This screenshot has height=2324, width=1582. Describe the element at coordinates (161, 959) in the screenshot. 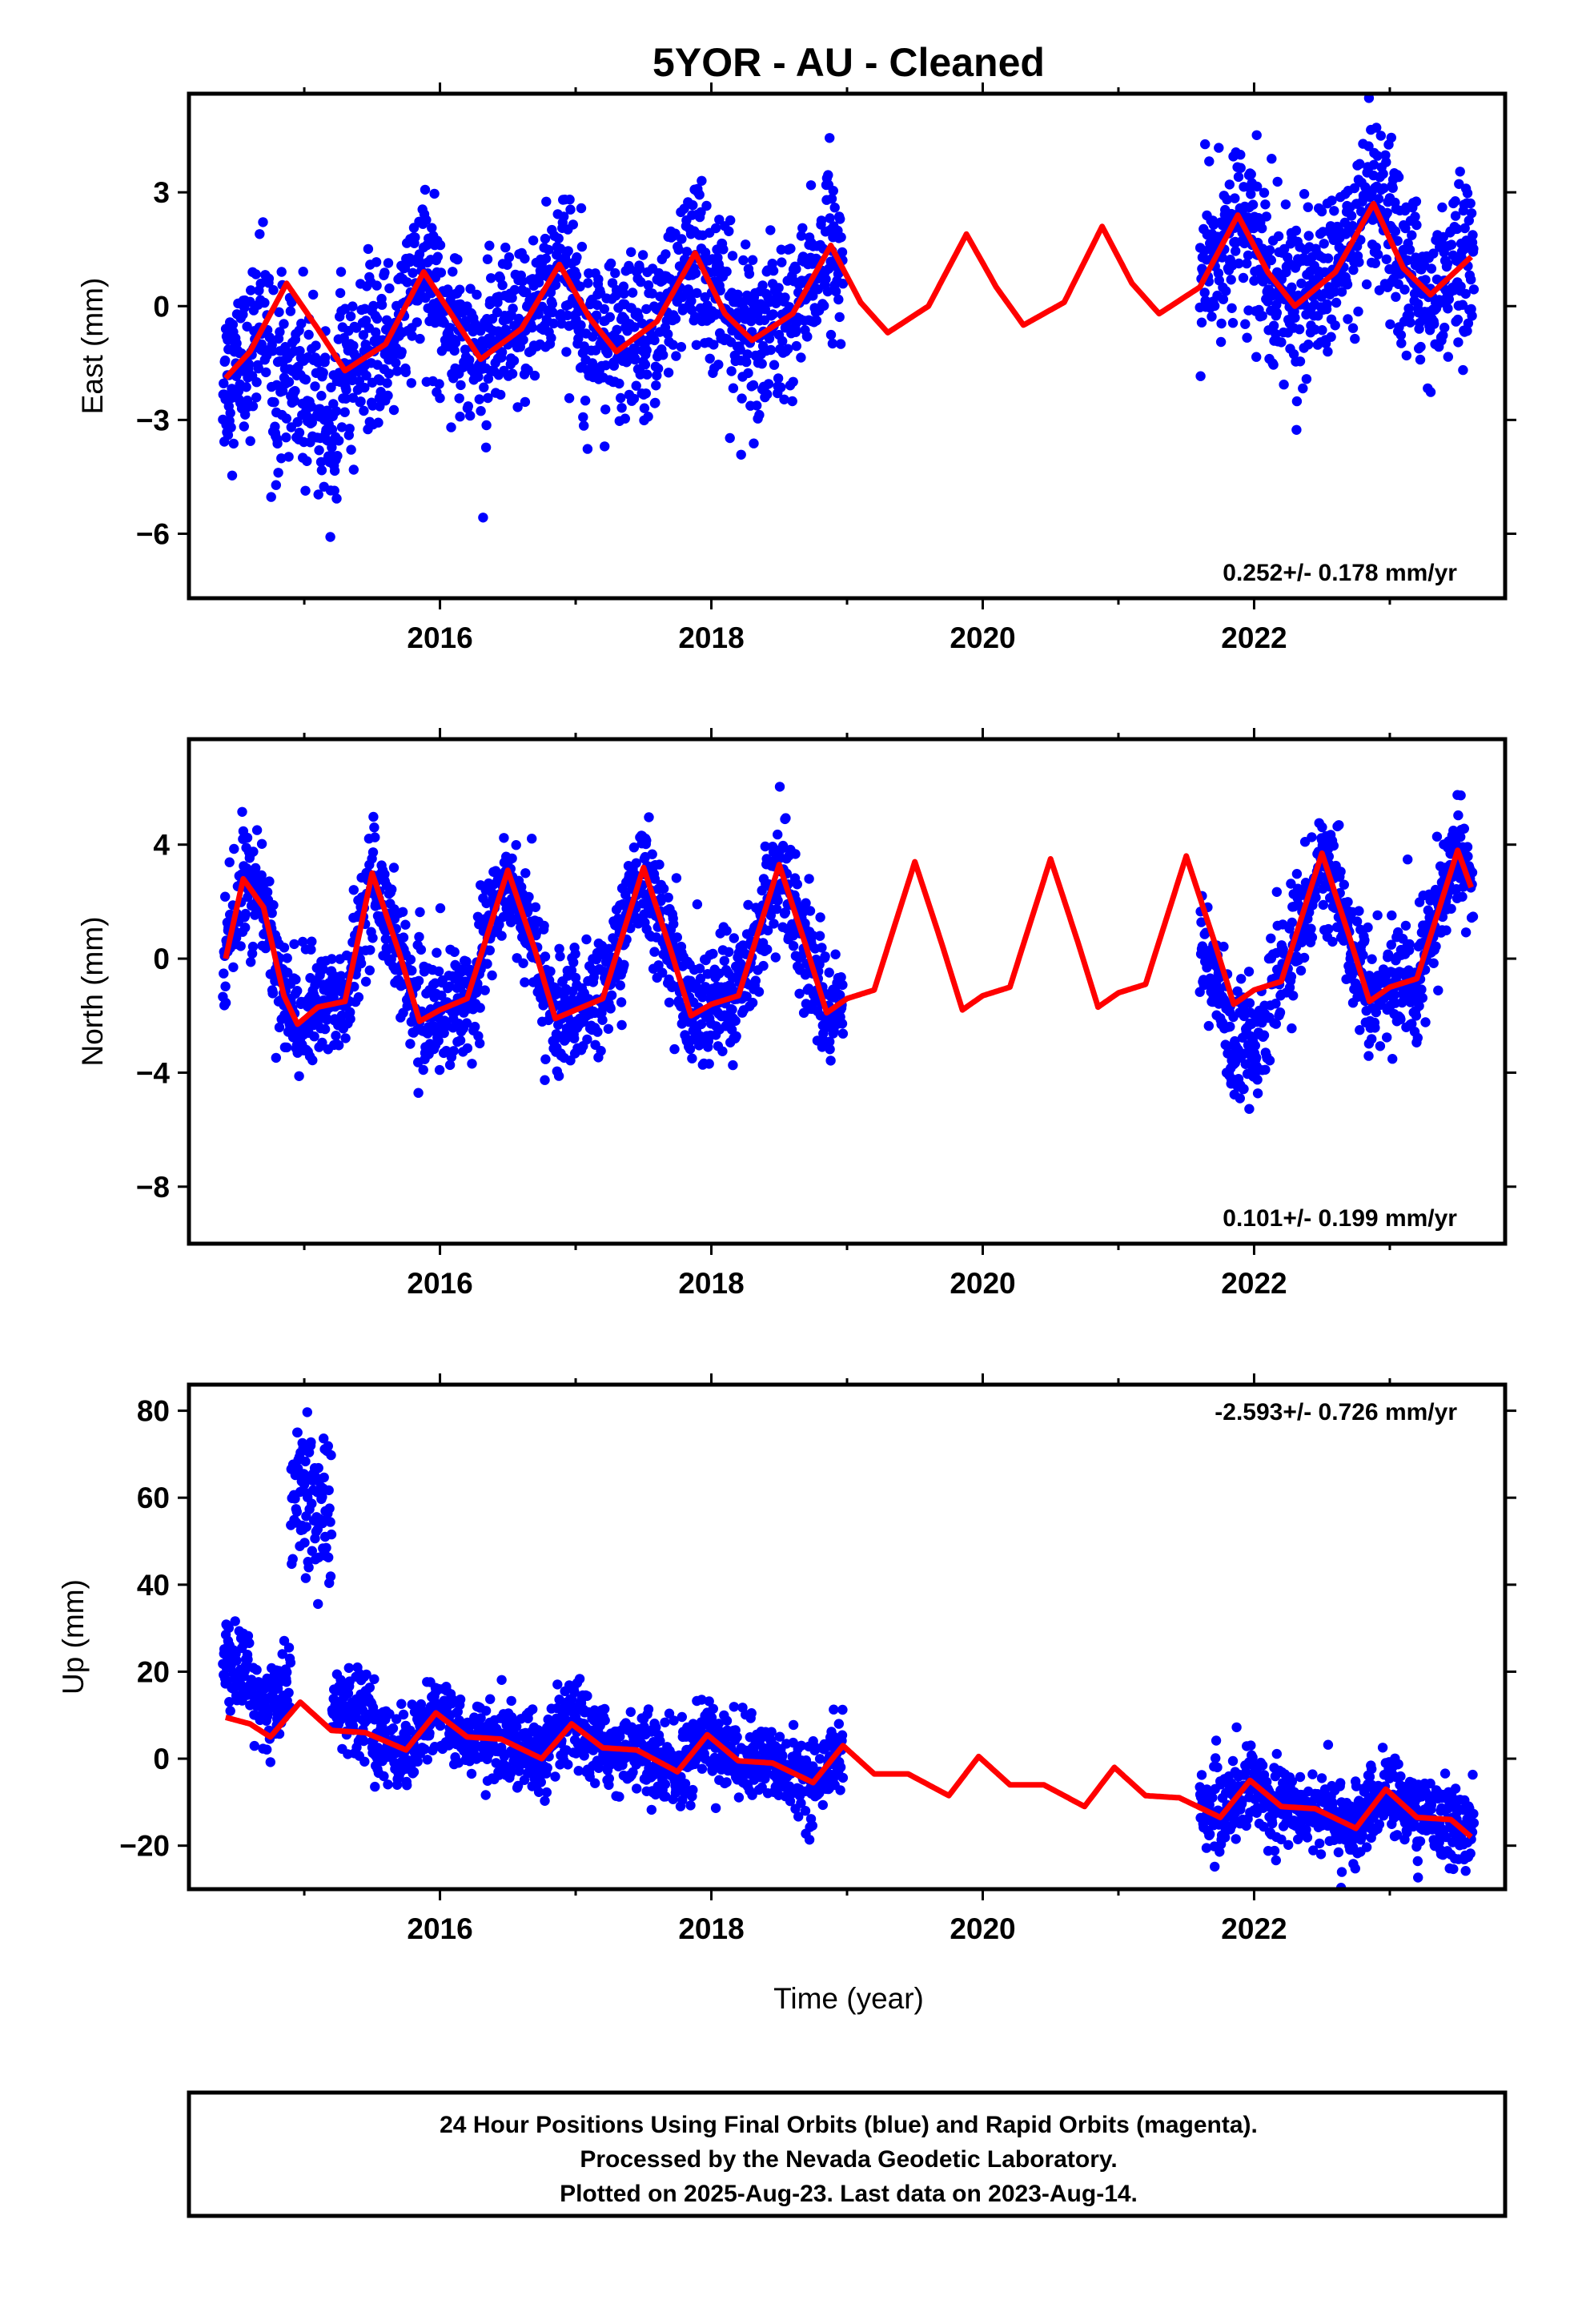

I see `y-tick-label: 0` at that location.